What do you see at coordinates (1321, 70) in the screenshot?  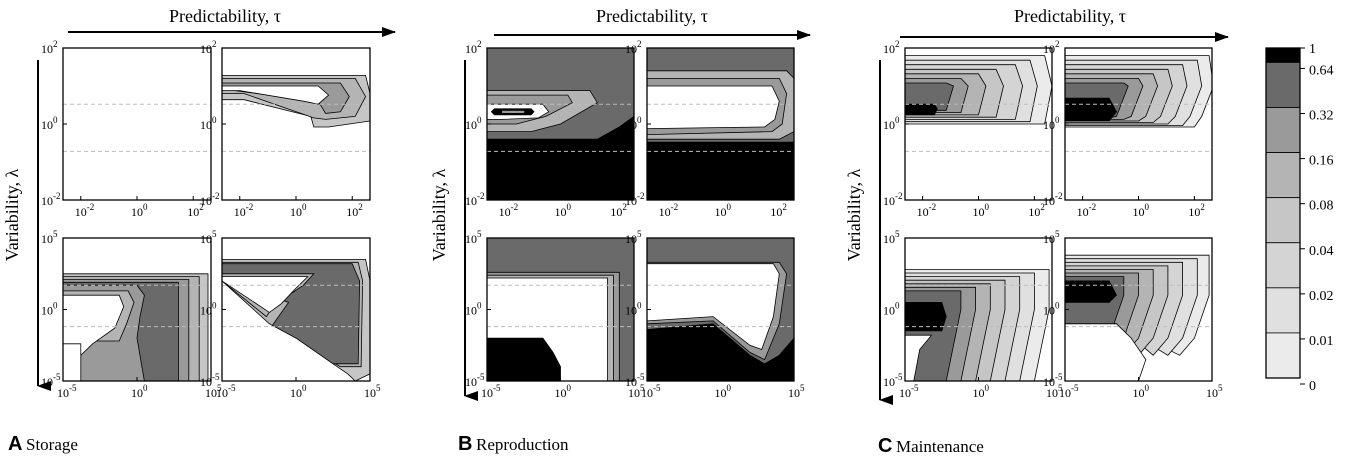 I see `colorbar-label: 0.64` at bounding box center [1321, 70].